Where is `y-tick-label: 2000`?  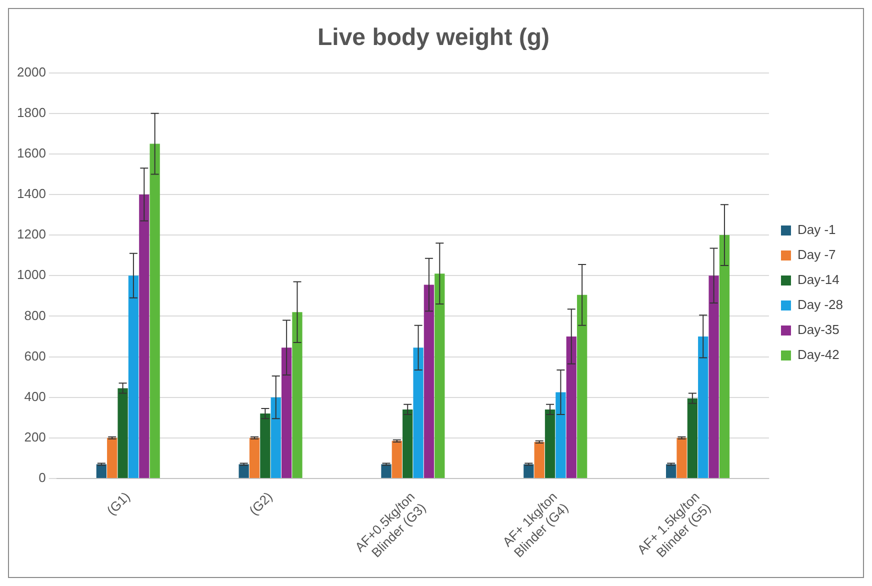
y-tick-label: 2000 is located at coordinates (31, 72).